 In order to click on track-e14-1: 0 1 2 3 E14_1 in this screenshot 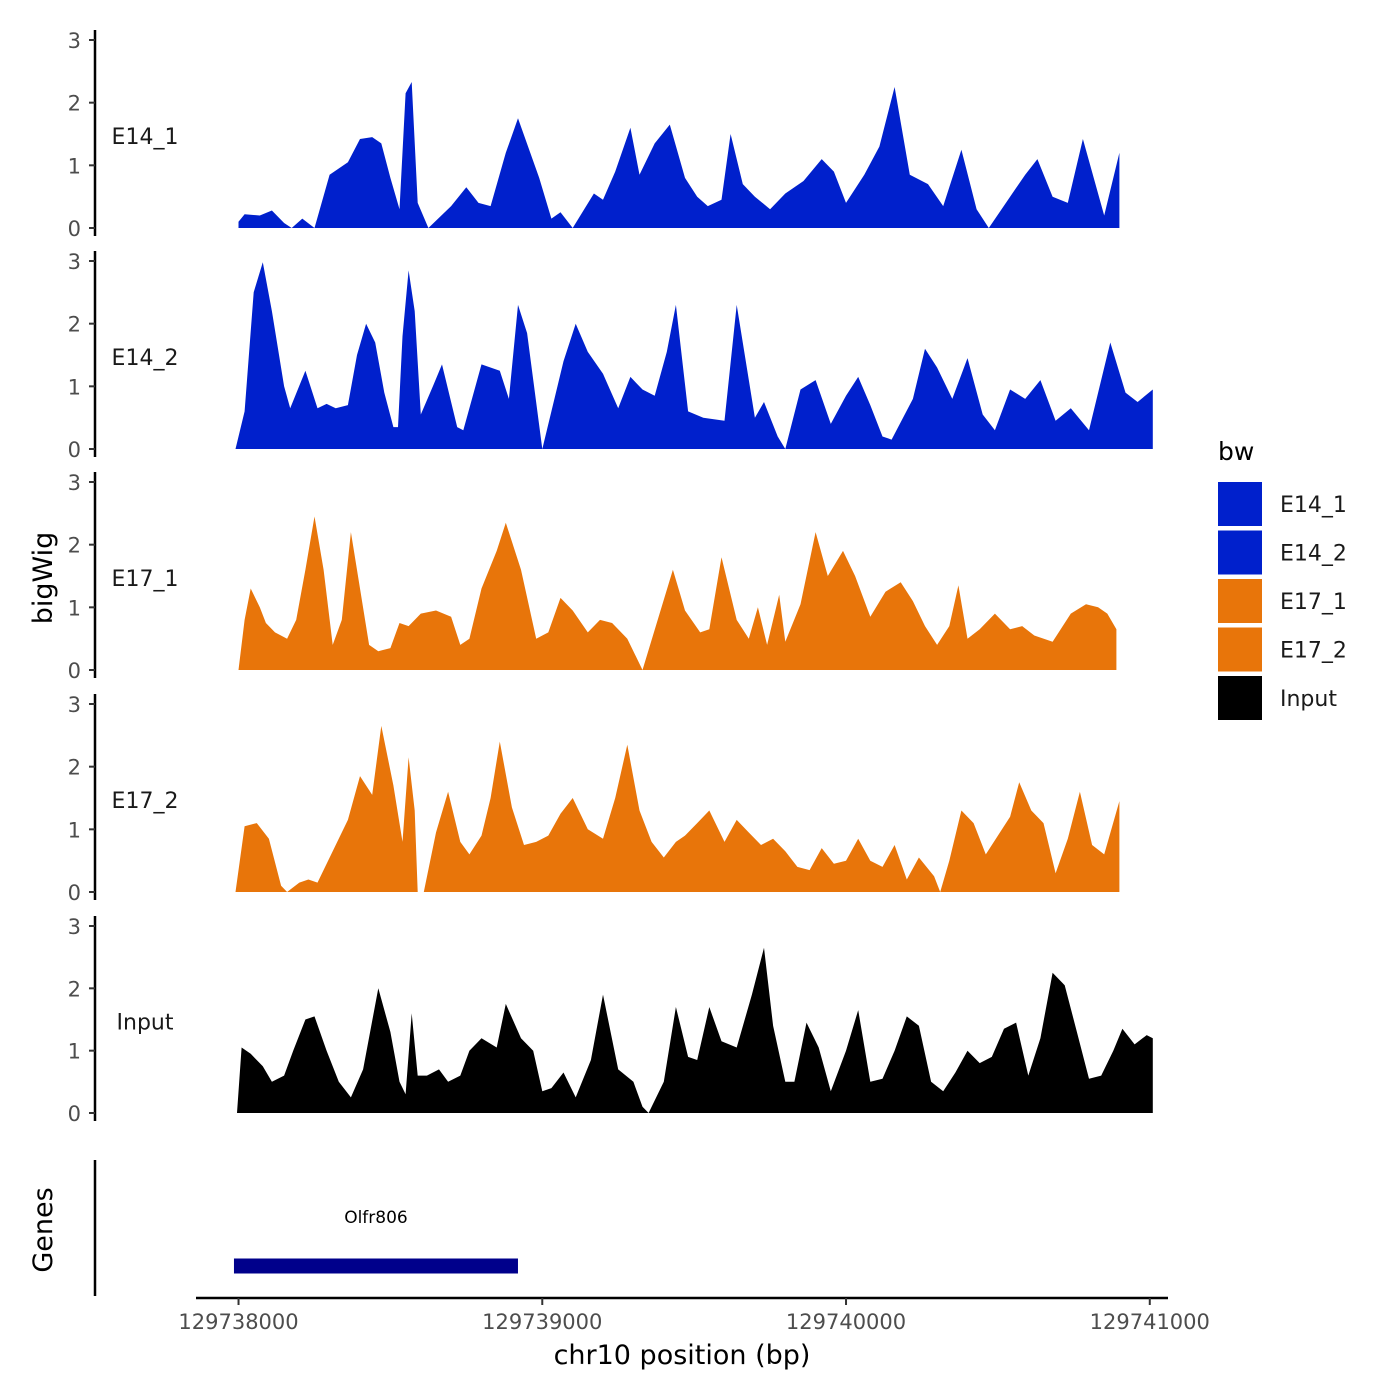, I will do `click(594, 135)`.